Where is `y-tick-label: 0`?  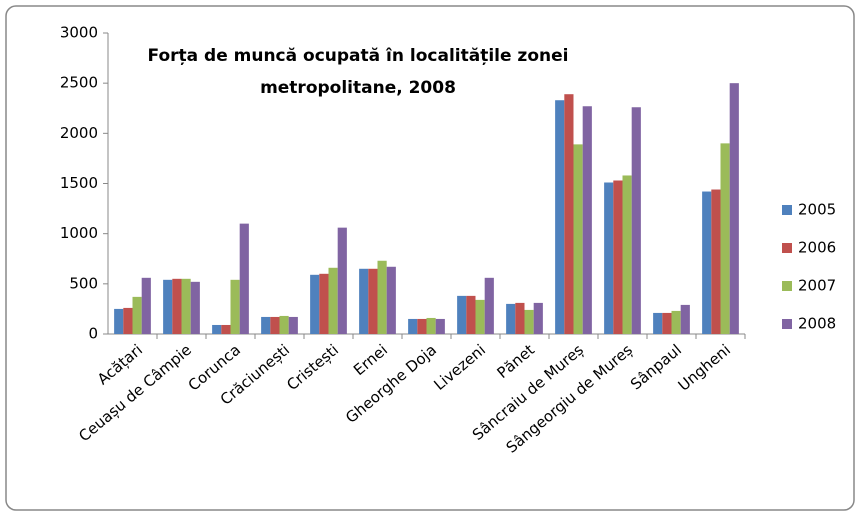 y-tick-label: 0 is located at coordinates (93, 334).